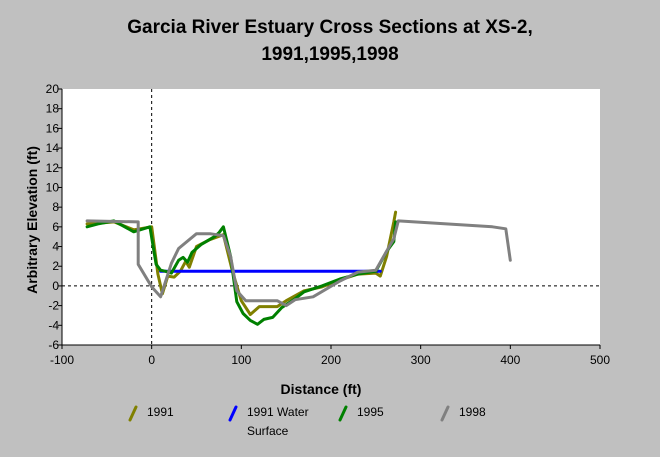  Describe the element at coordinates (151, 360) in the screenshot. I see `x-tick-label: 0` at that location.